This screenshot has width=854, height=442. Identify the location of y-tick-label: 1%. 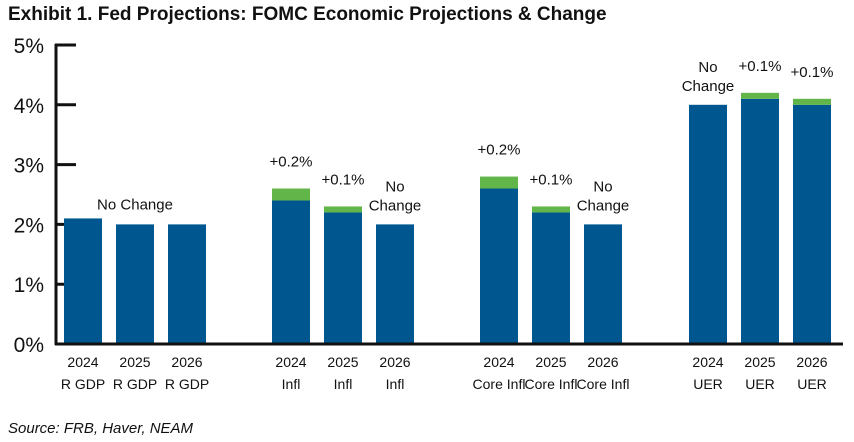
(29, 285).